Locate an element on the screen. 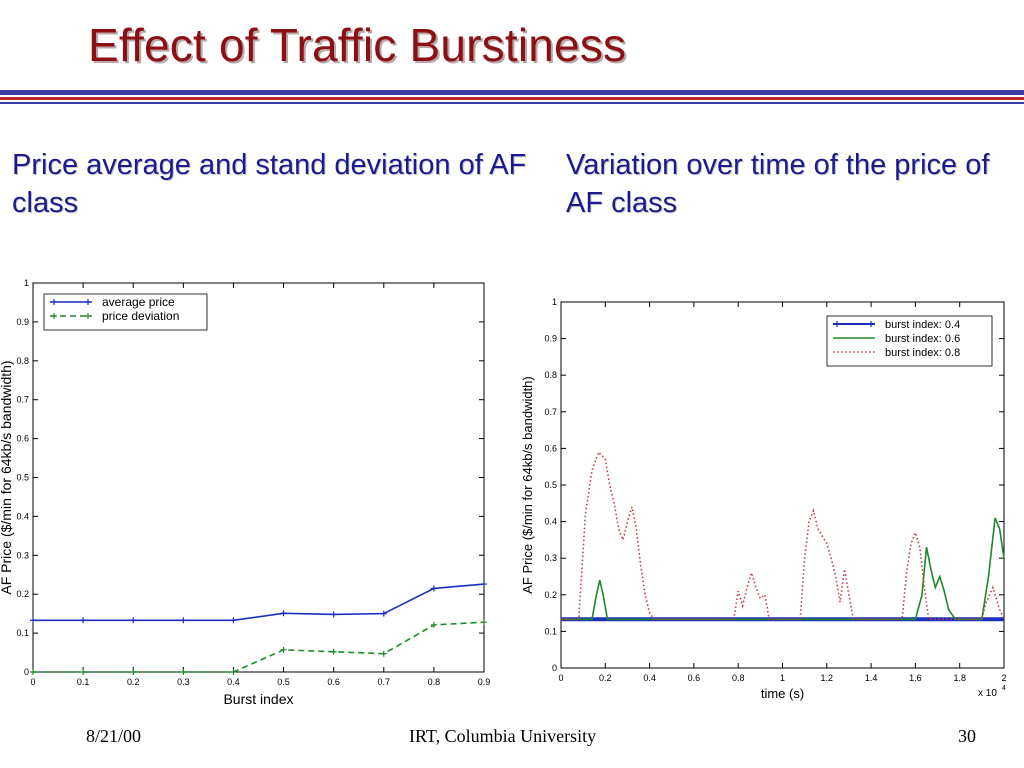 The height and width of the screenshot is (768, 1024). x-tick-label: 1.2 is located at coordinates (827, 678).